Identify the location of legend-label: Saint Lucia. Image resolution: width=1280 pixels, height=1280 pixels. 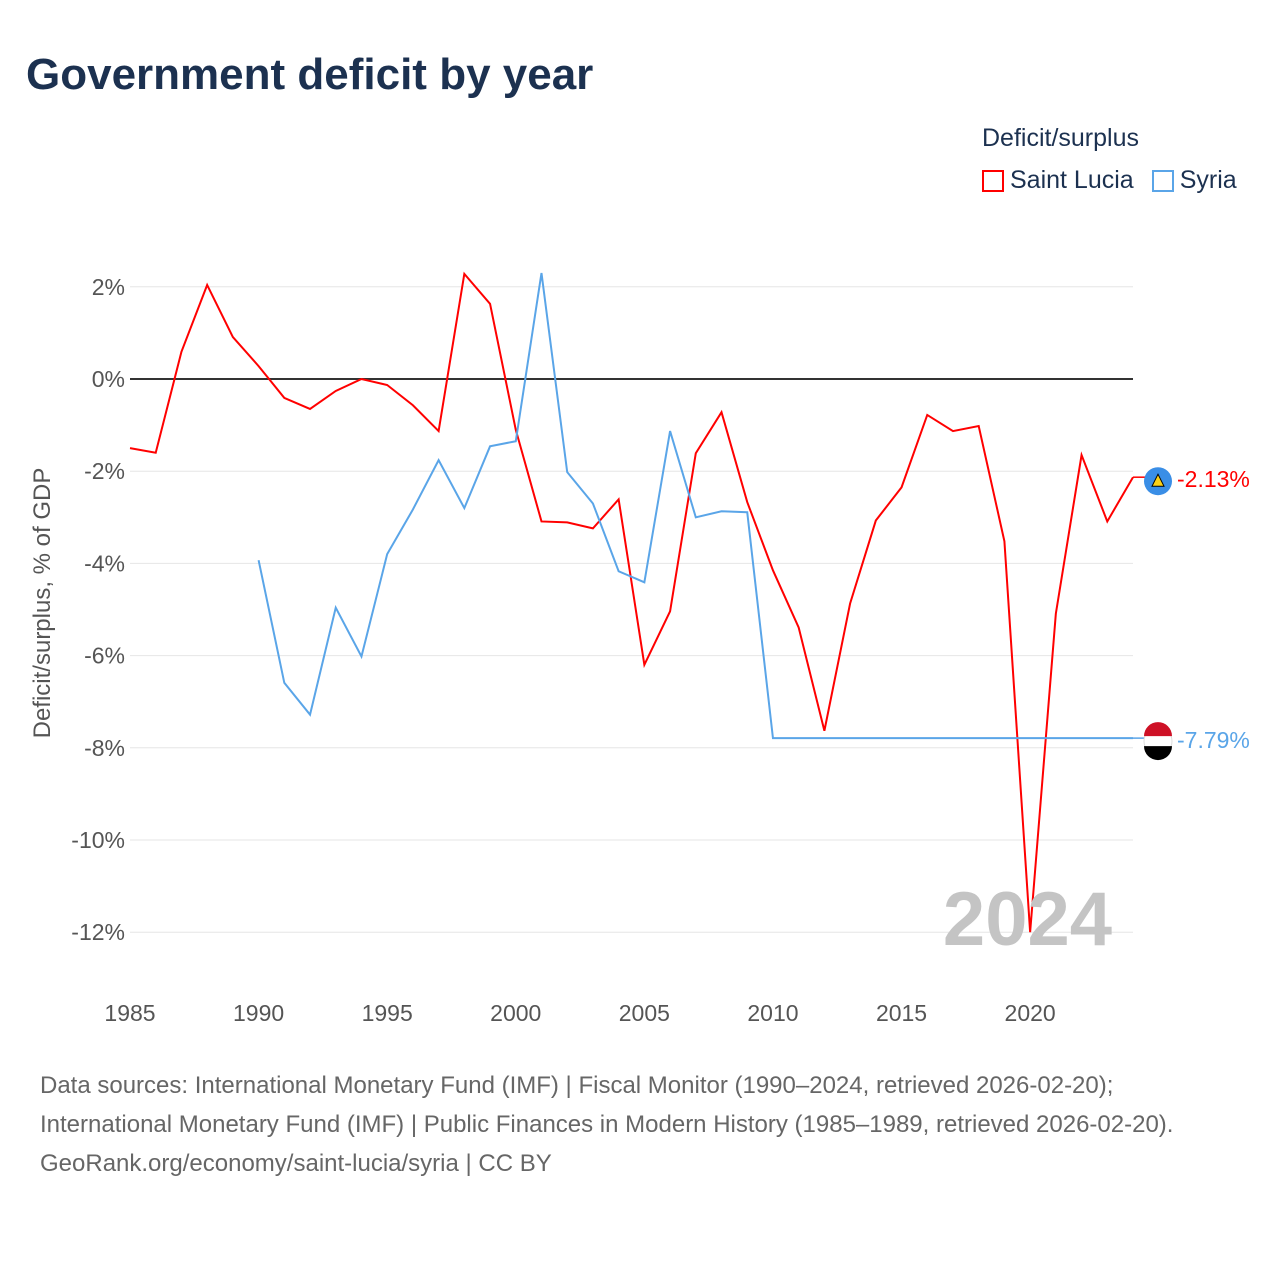
(1072, 180).